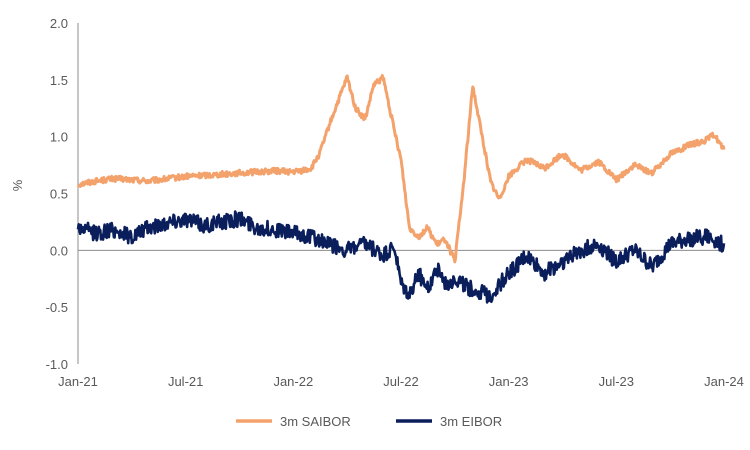  What do you see at coordinates (293, 381) in the screenshot?
I see `x-tick-label: Jan-22` at bounding box center [293, 381].